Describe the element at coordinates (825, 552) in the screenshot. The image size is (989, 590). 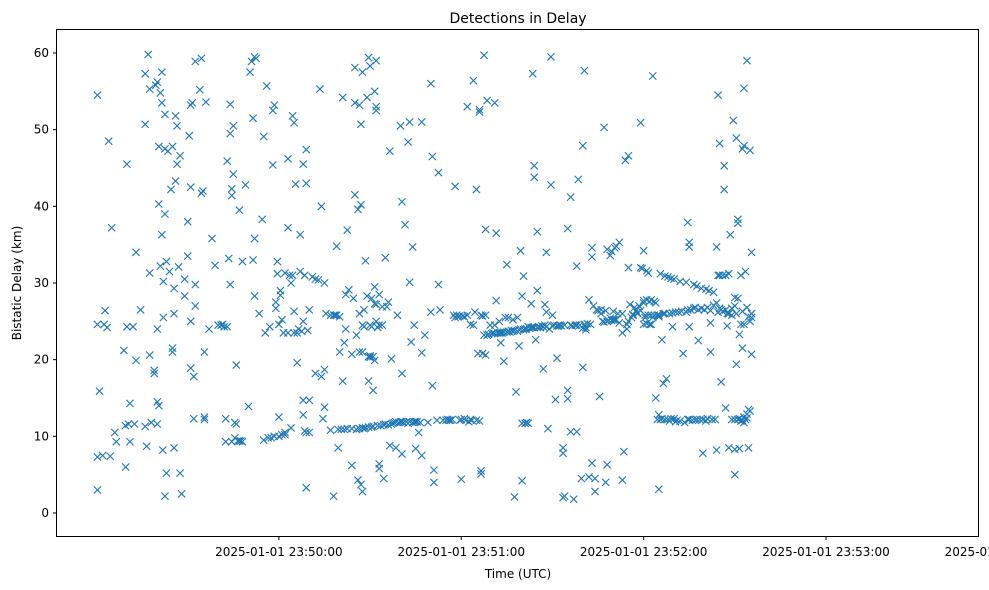
I see `x-tick-label: 2025-01-01 23:53:00` at that location.